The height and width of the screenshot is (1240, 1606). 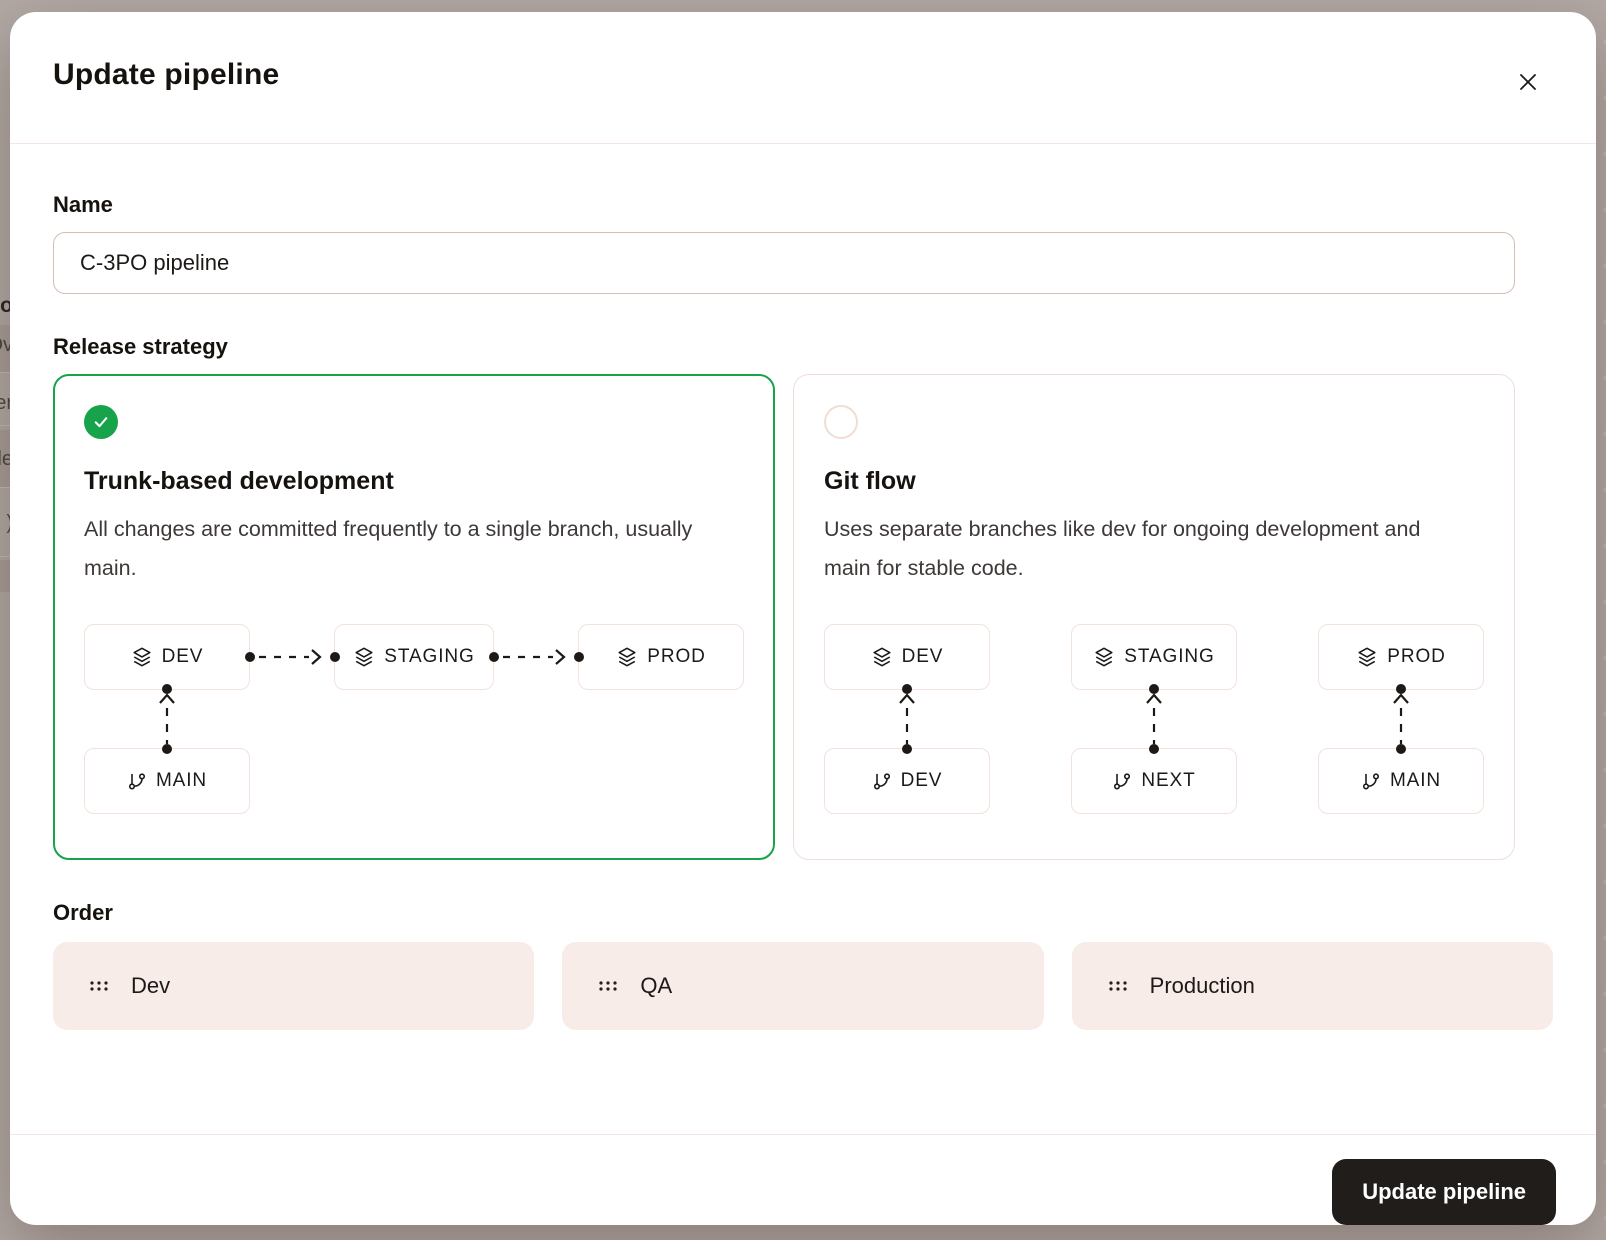 I want to click on radio-unchecked-icon, so click(x=841, y=422).